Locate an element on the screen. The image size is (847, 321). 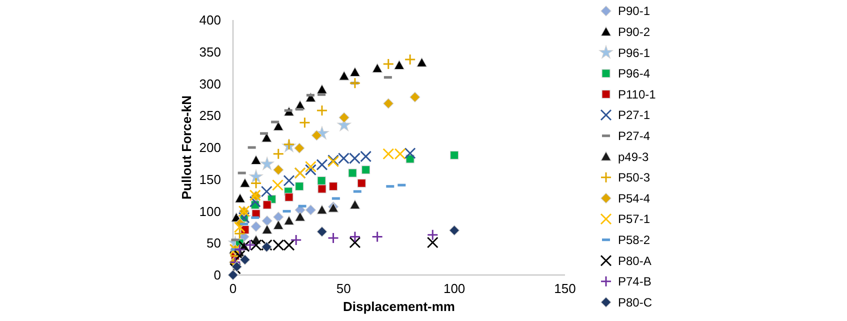
y-tick-label: 150 is located at coordinates (210, 179).